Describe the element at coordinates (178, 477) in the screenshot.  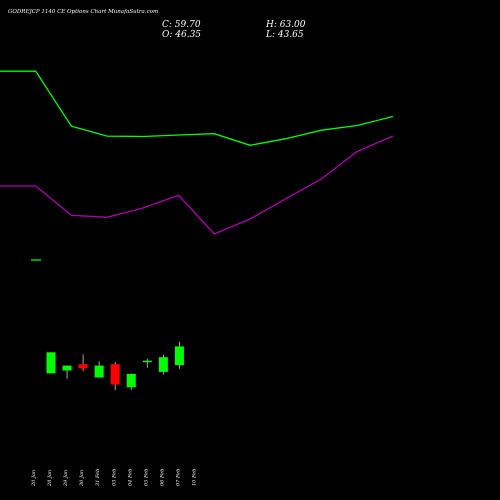
I see `x-tick-label: 07 Feb` at that location.